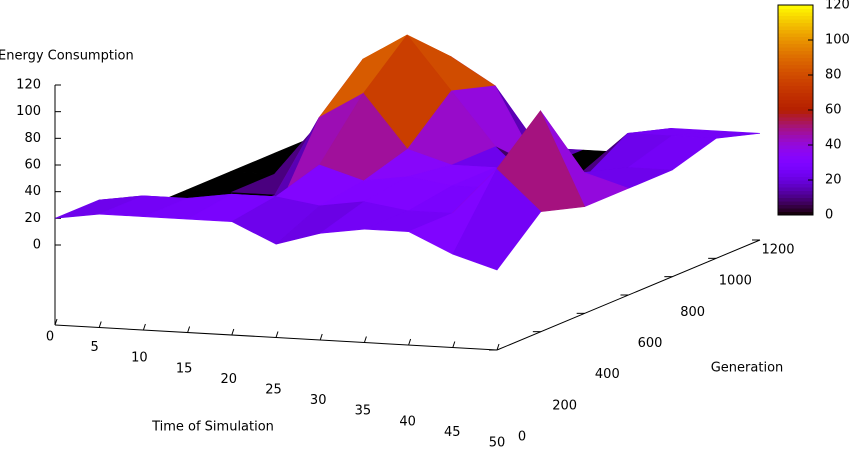 This screenshot has width=849, height=449. I want to click on x-tick-label: 40, so click(407, 421).